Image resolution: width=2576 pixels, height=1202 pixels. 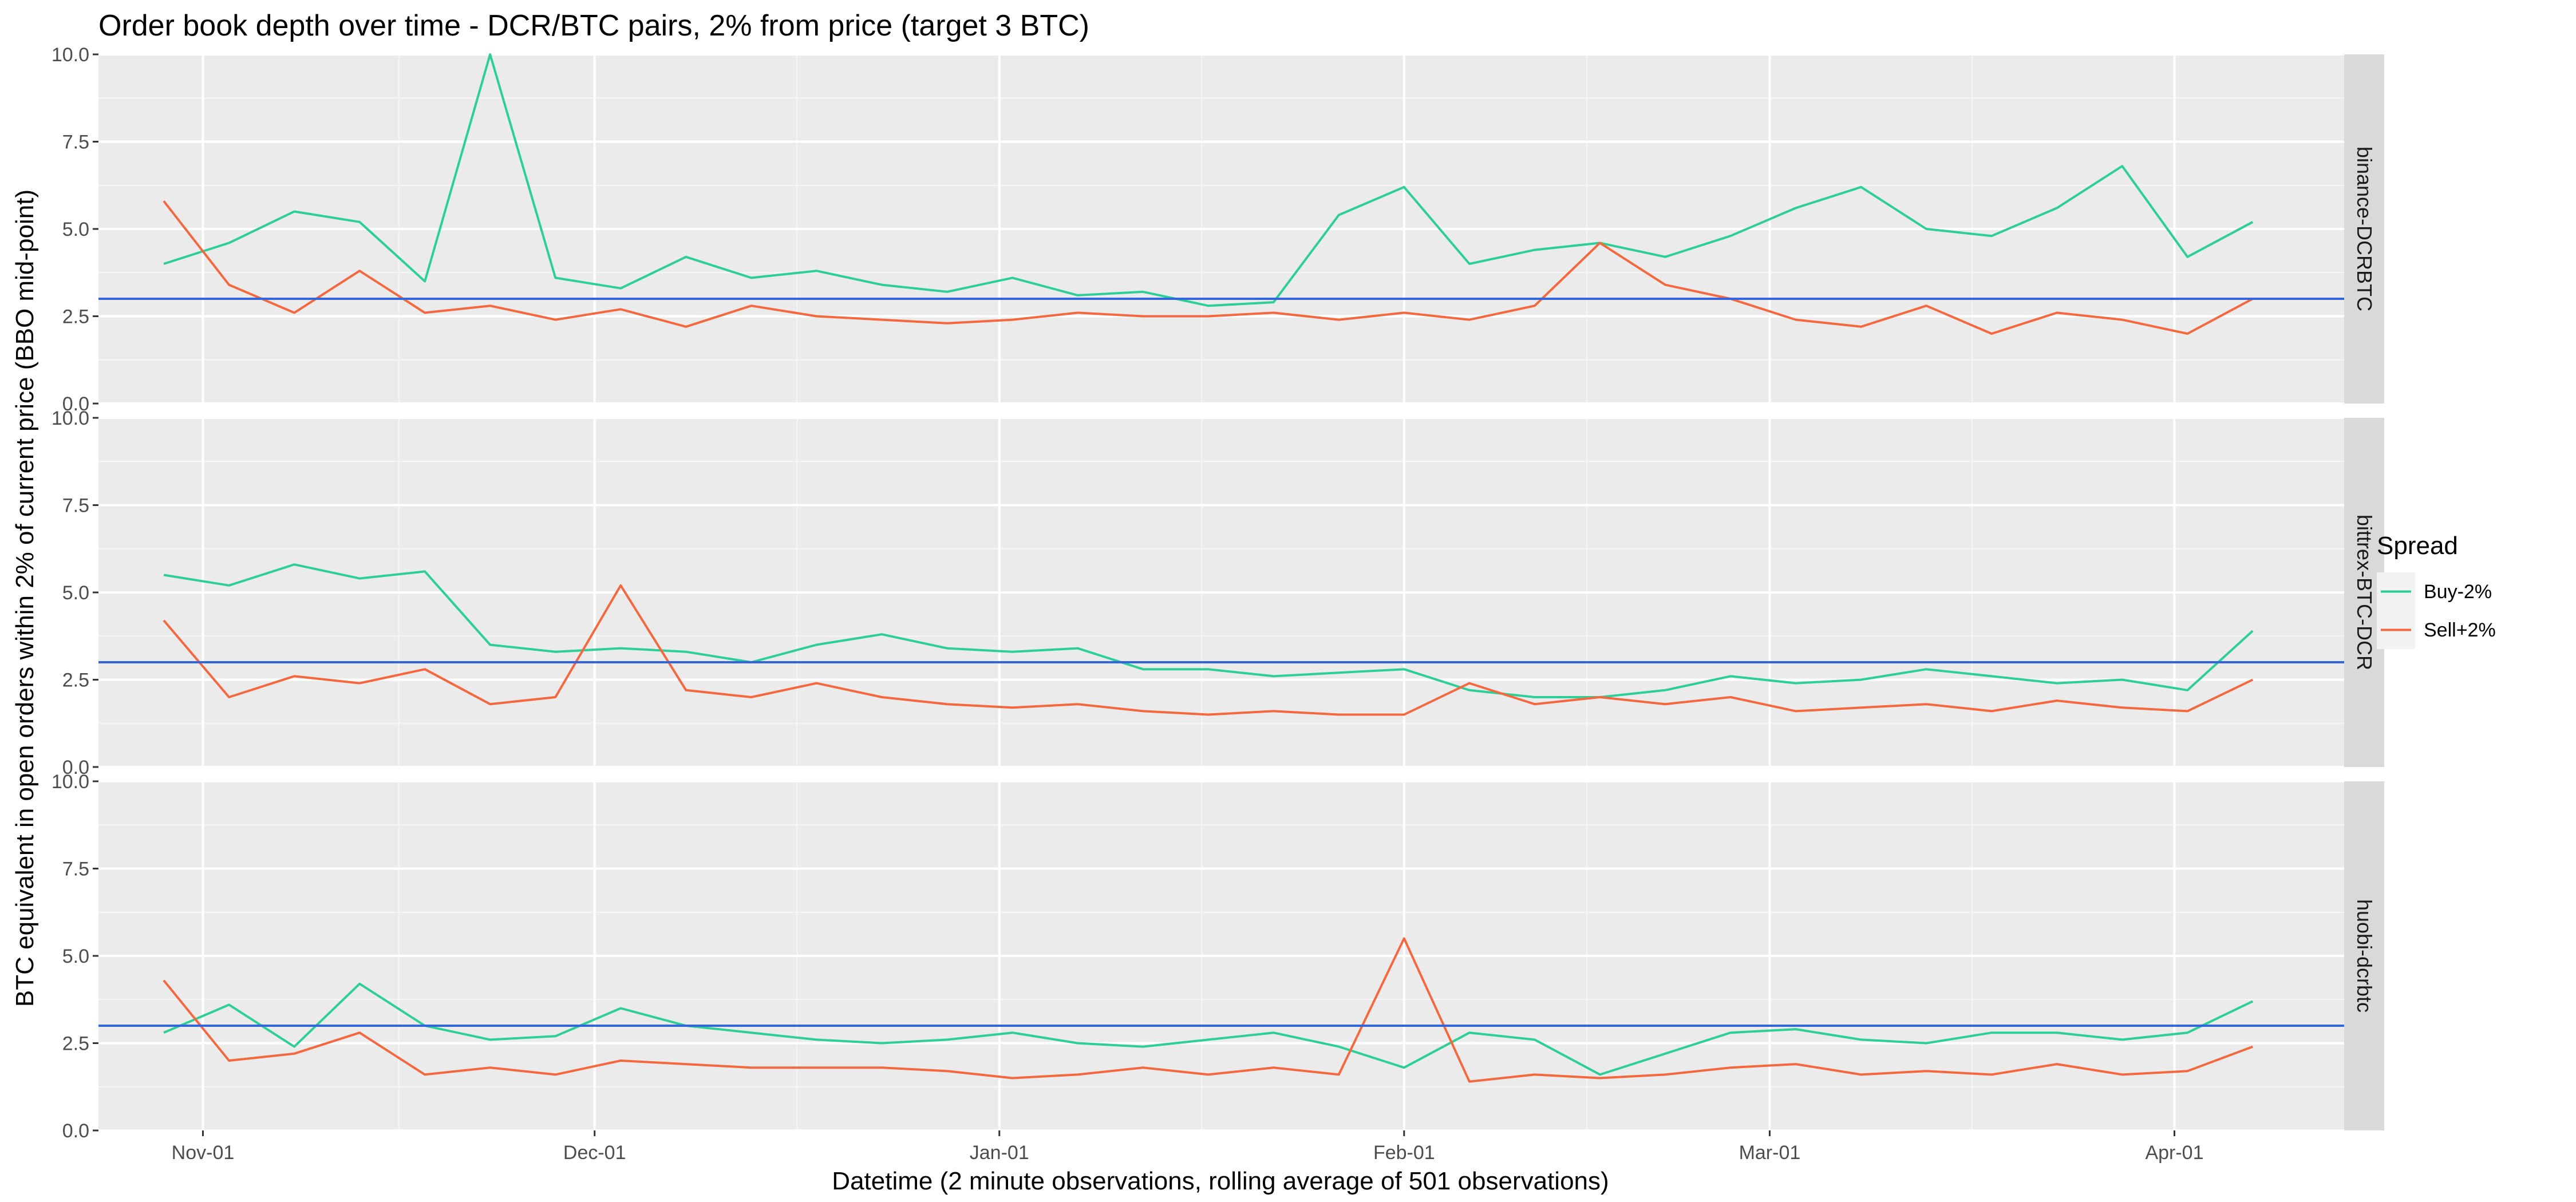 I want to click on legend-entry: Sell+2%, so click(x=2436, y=630).